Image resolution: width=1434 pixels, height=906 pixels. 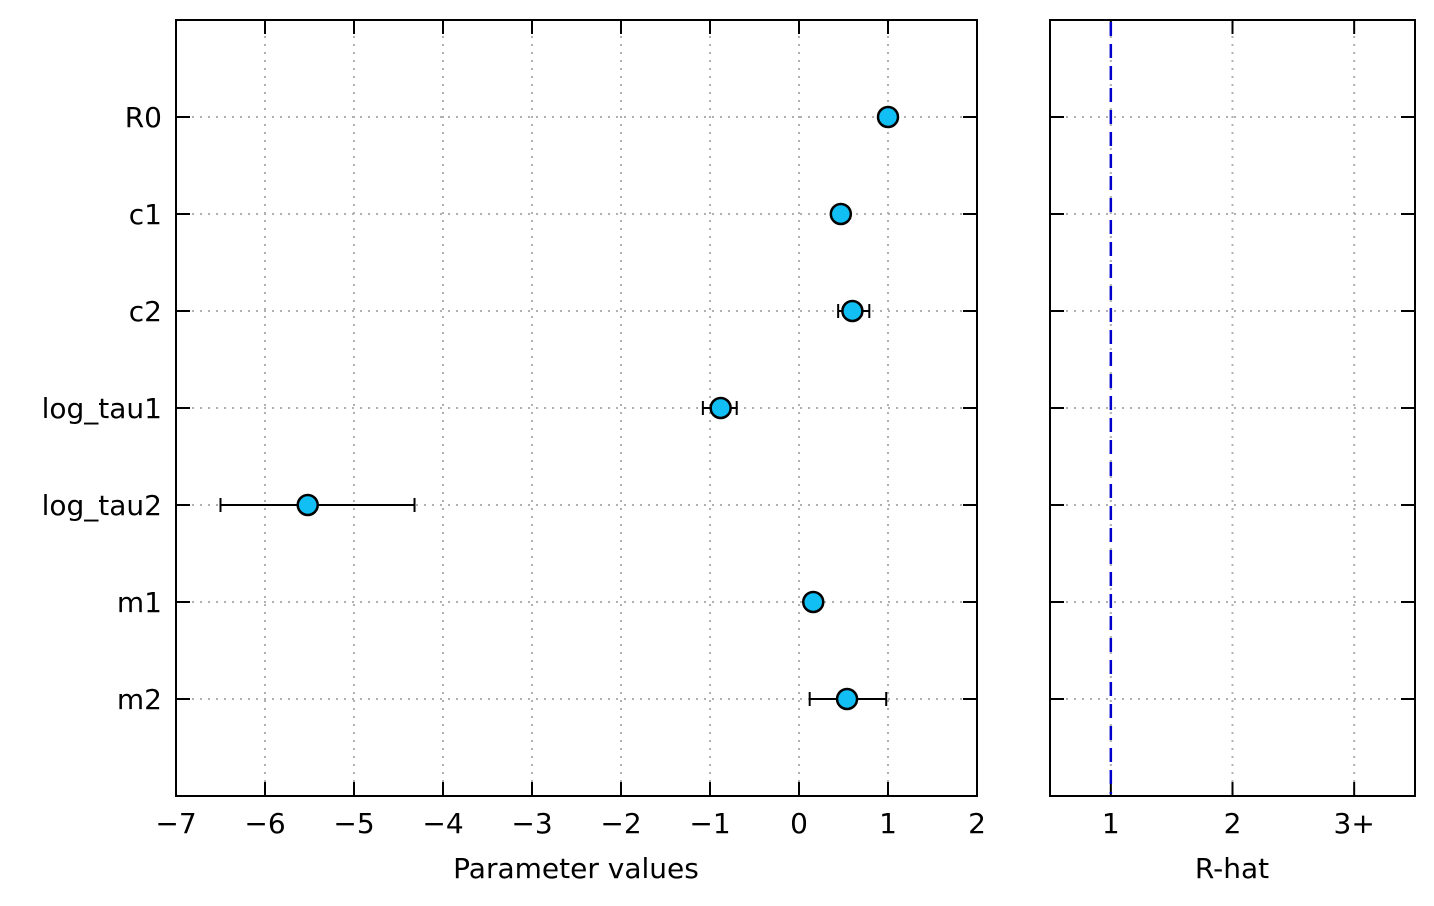 I want to click on point-m1, so click(x=813, y=602).